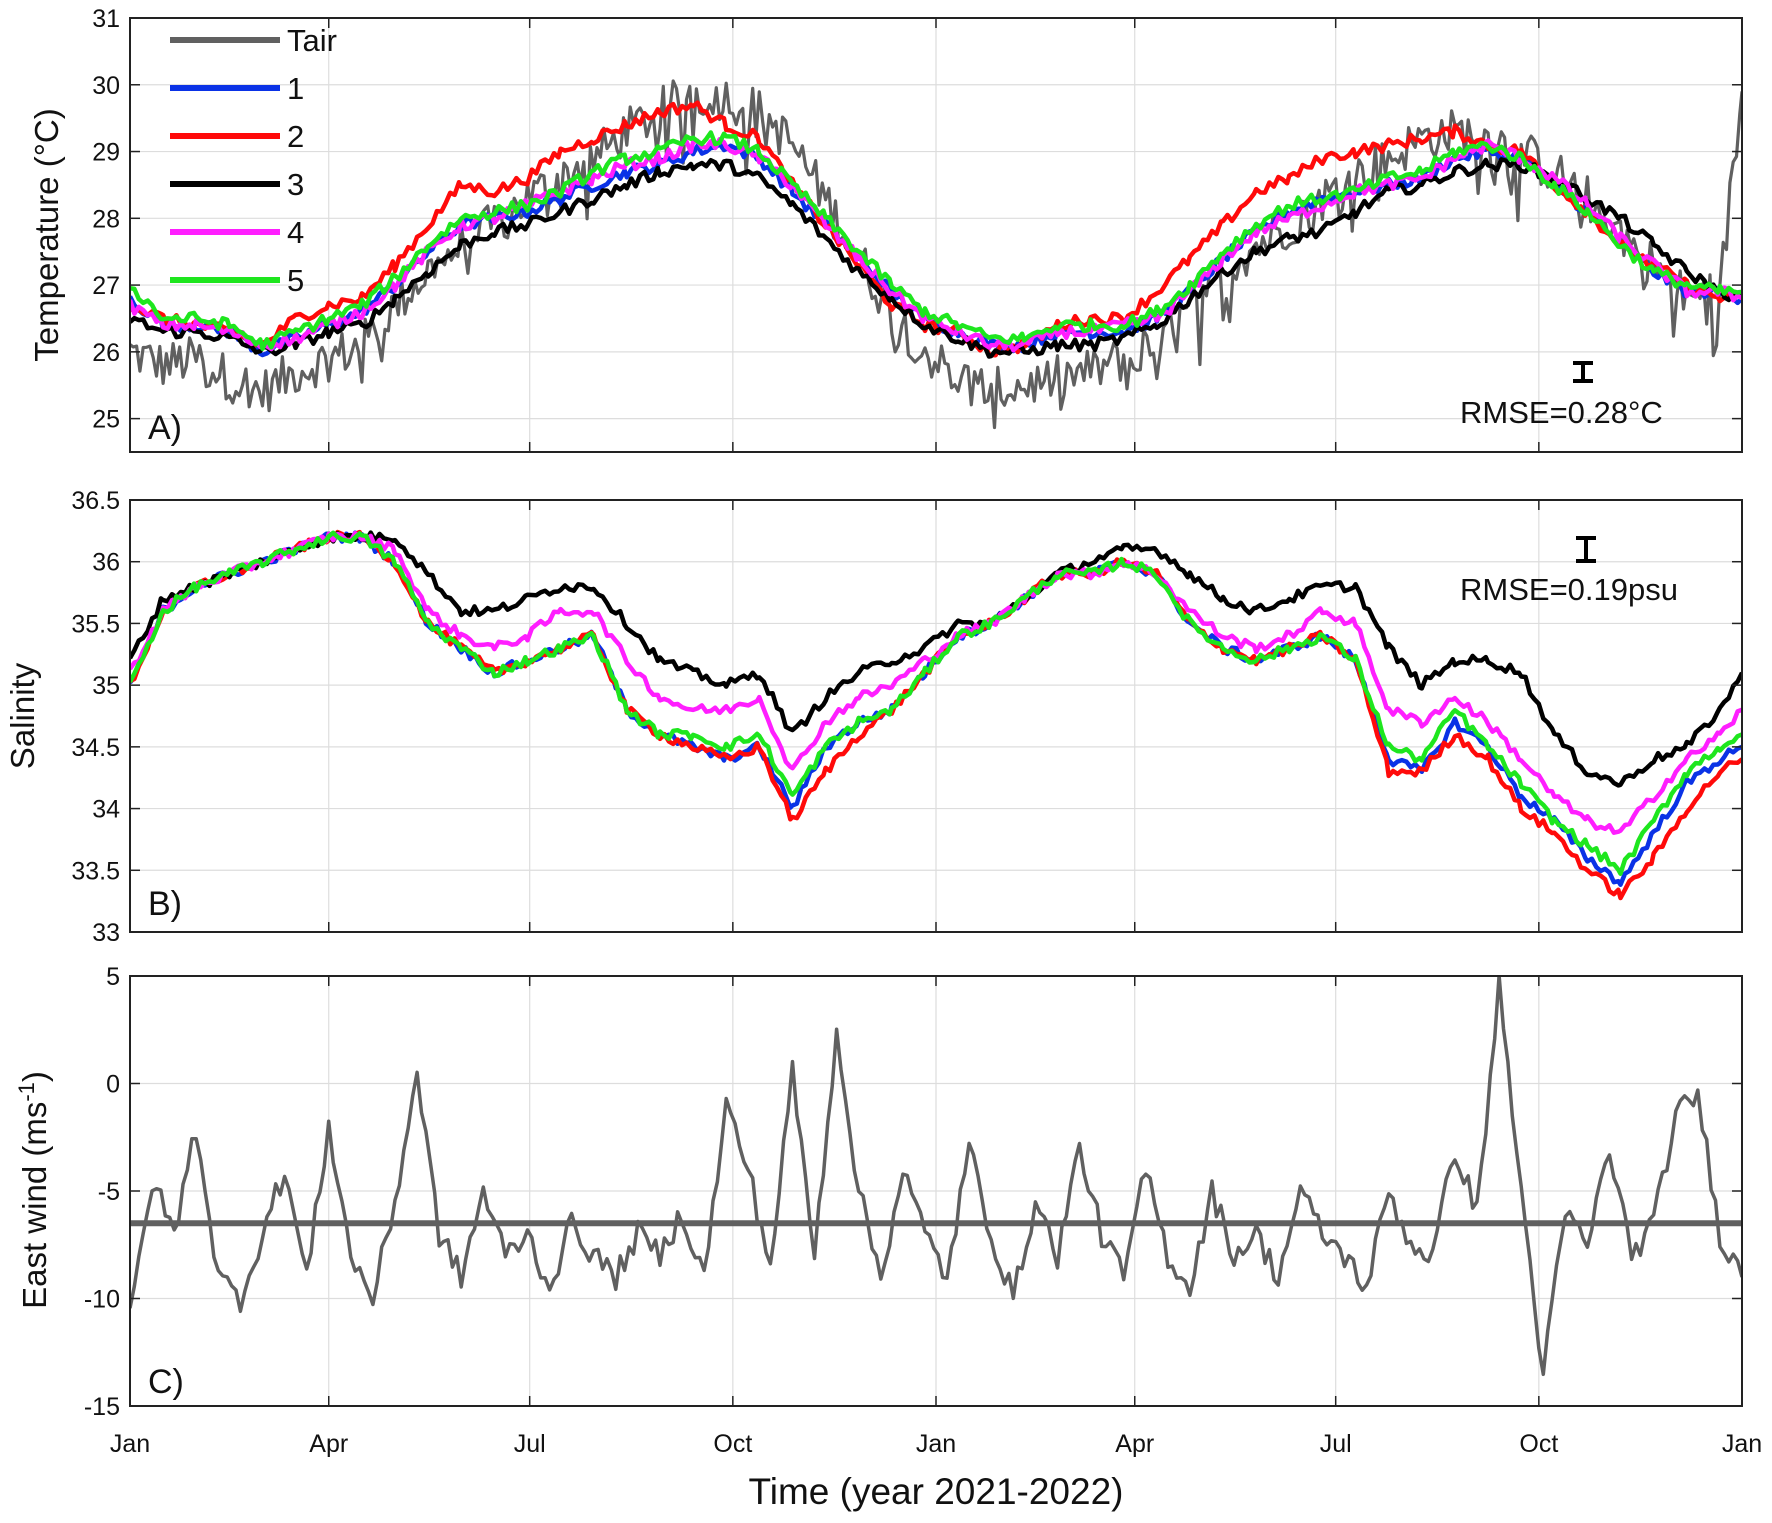  What do you see at coordinates (34, 1076) in the screenshot?
I see `east-wind-ylabel-end: )` at bounding box center [34, 1076].